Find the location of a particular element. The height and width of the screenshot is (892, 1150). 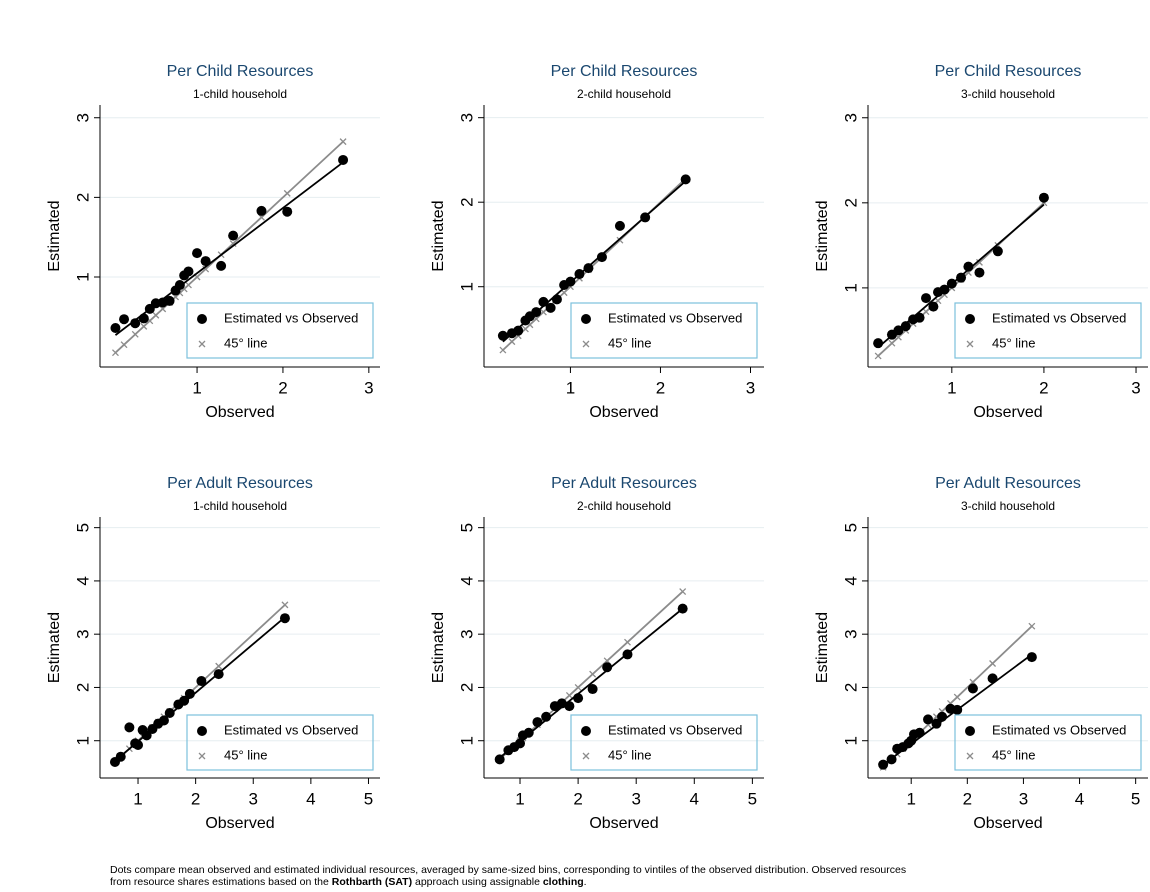

chart-subtitle: 1-child household is located at coordinates (240, 94).